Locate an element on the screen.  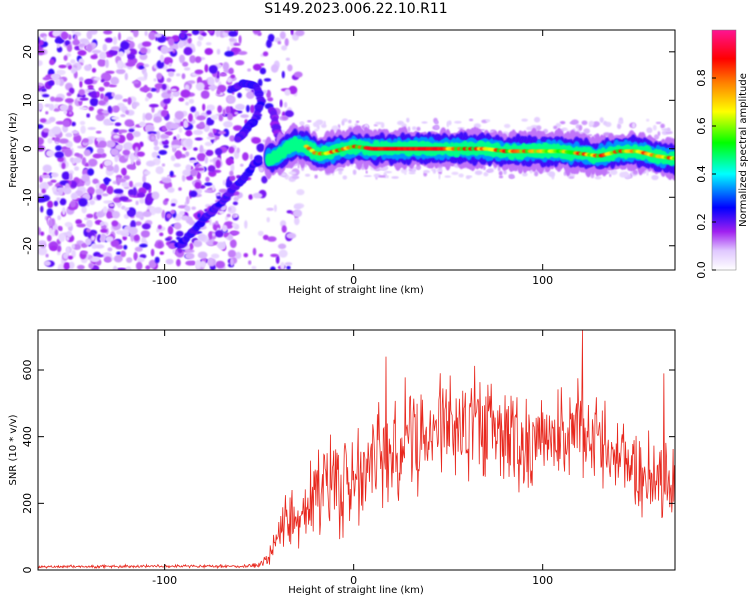
ridge-core is located at coordinates (673, 158).